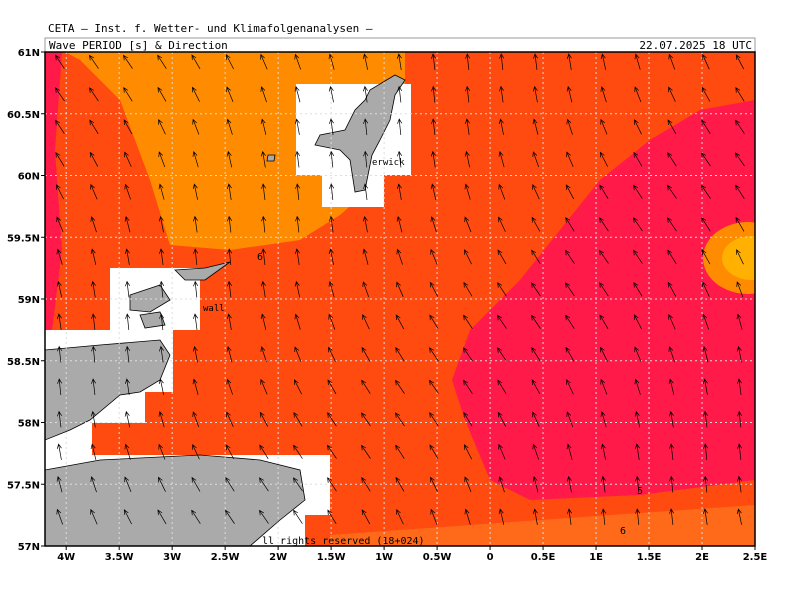 This screenshot has width=800, height=604. What do you see at coordinates (119, 557) in the screenshot?
I see `x-tick-label: 3.5W` at bounding box center [119, 557].